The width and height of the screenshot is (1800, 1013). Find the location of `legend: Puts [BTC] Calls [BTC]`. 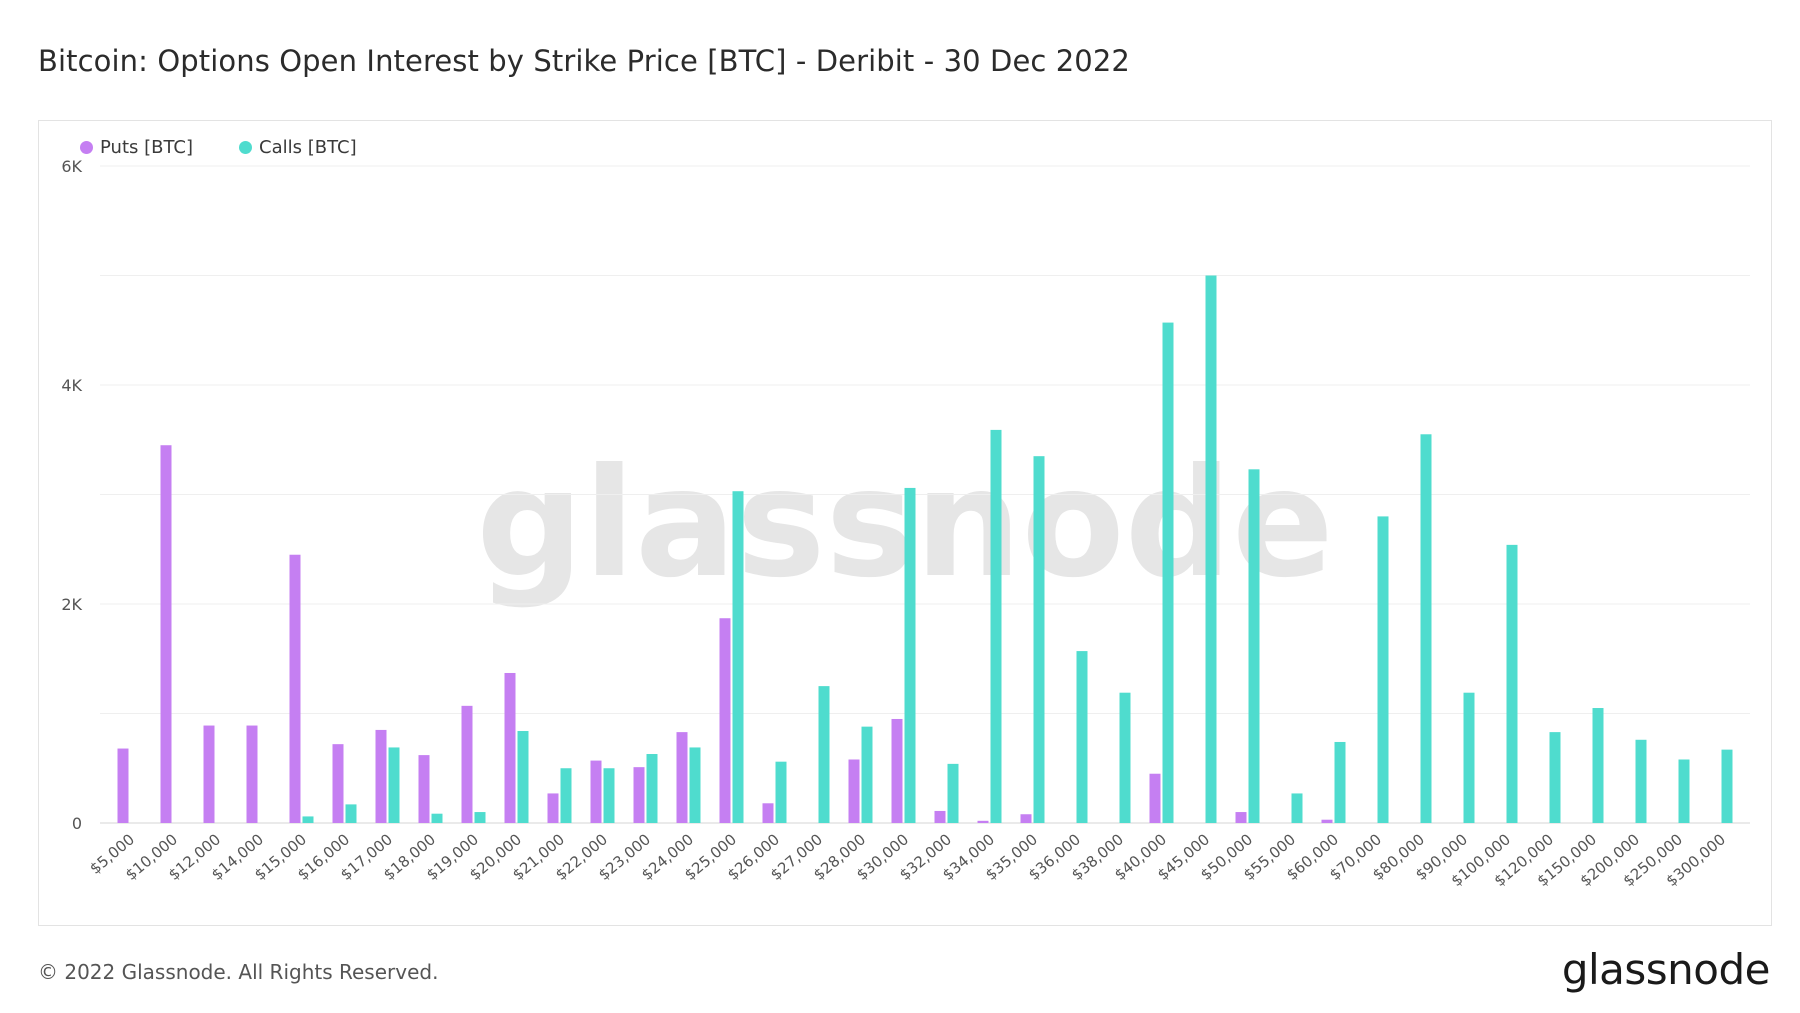

legend: Puts [BTC] Calls [BTC] is located at coordinates (218, 147).